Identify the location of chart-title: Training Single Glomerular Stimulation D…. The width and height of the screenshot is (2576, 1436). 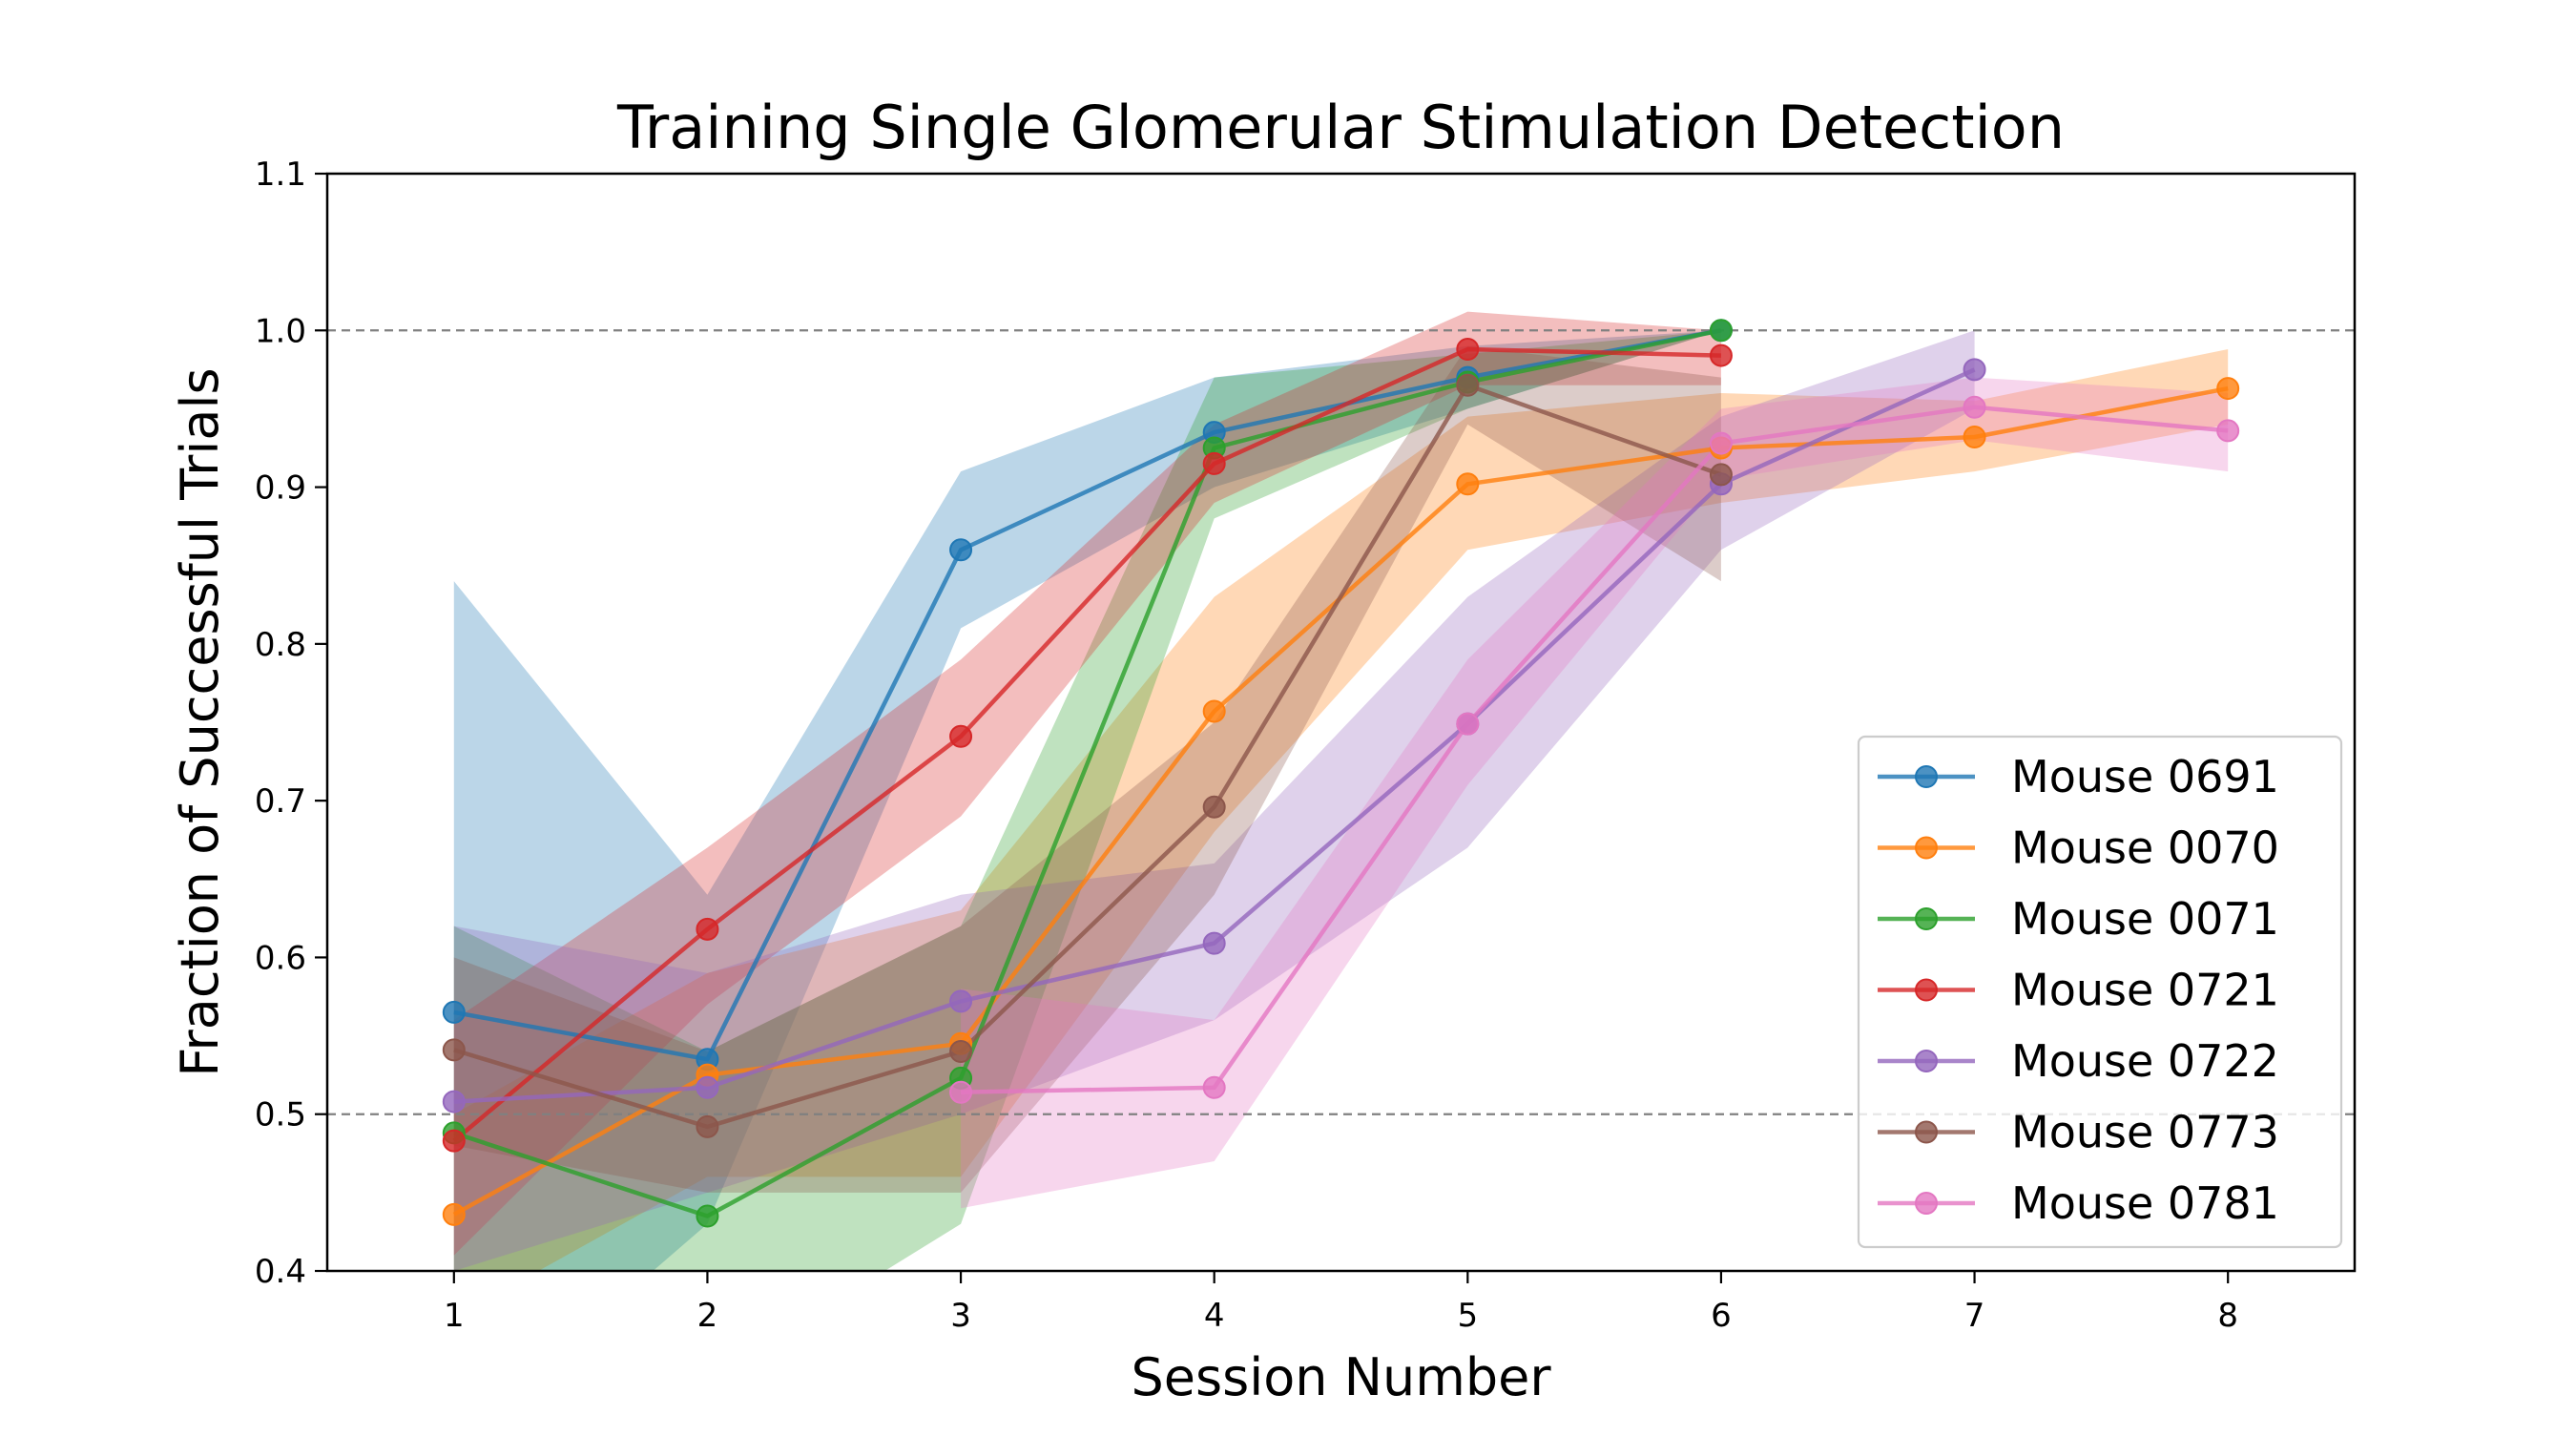
(1340, 127).